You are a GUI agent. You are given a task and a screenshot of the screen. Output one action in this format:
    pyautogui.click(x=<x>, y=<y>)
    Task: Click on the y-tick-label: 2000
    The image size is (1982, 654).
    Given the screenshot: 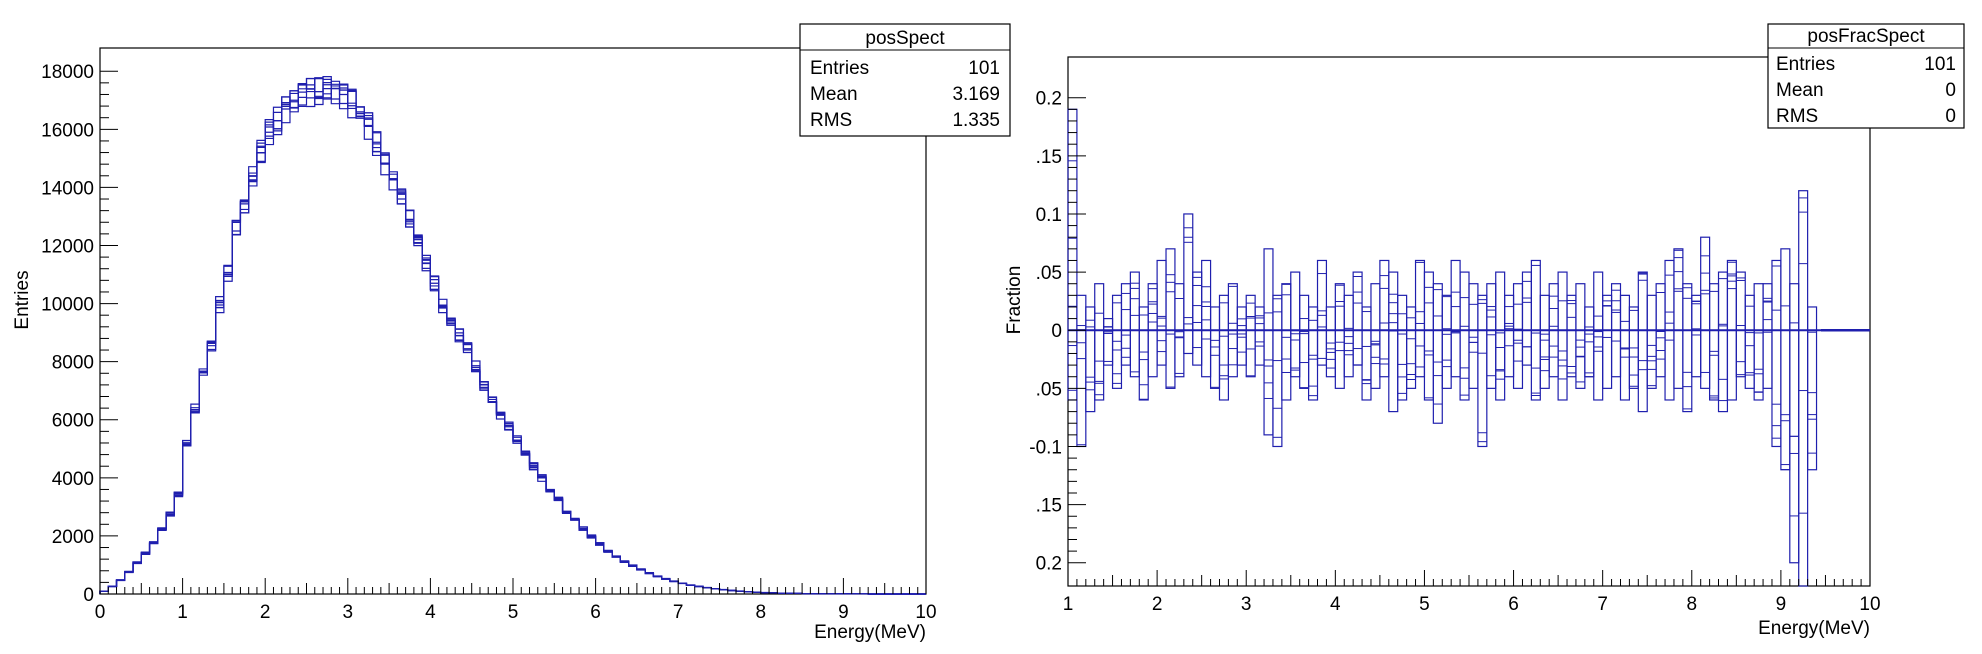 What is the action you would take?
    pyautogui.click(x=73, y=537)
    